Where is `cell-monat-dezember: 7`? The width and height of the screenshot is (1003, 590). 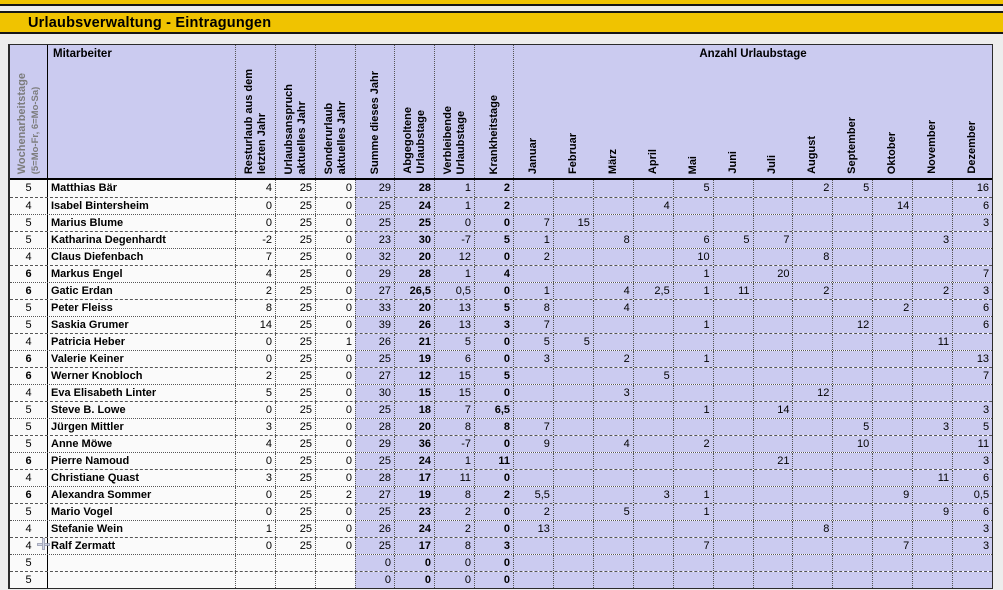
cell-monat-dezember: 7 is located at coordinates (972, 274).